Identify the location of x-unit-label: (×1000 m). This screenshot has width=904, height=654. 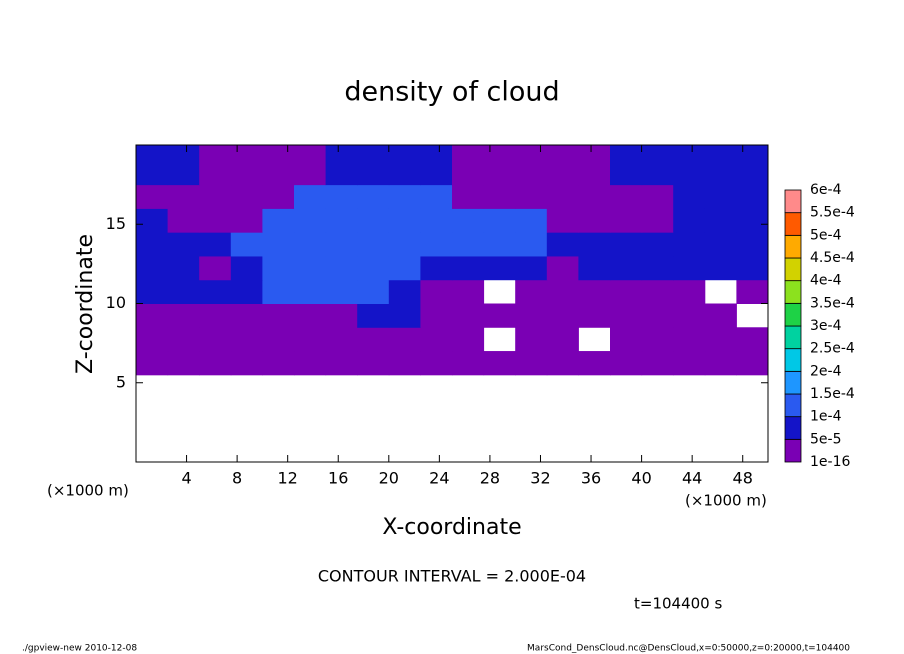
(726, 501).